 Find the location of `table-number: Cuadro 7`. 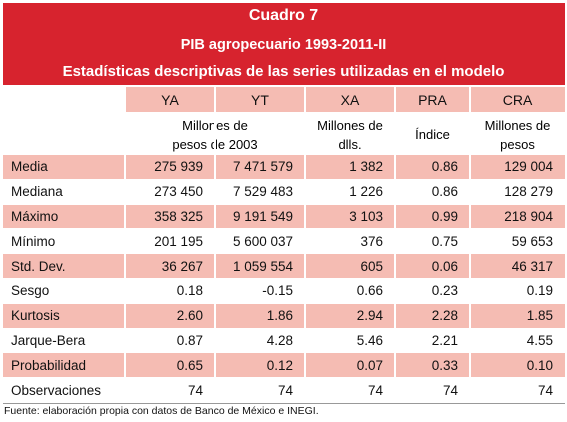

table-number: Cuadro 7 is located at coordinates (283, 15).